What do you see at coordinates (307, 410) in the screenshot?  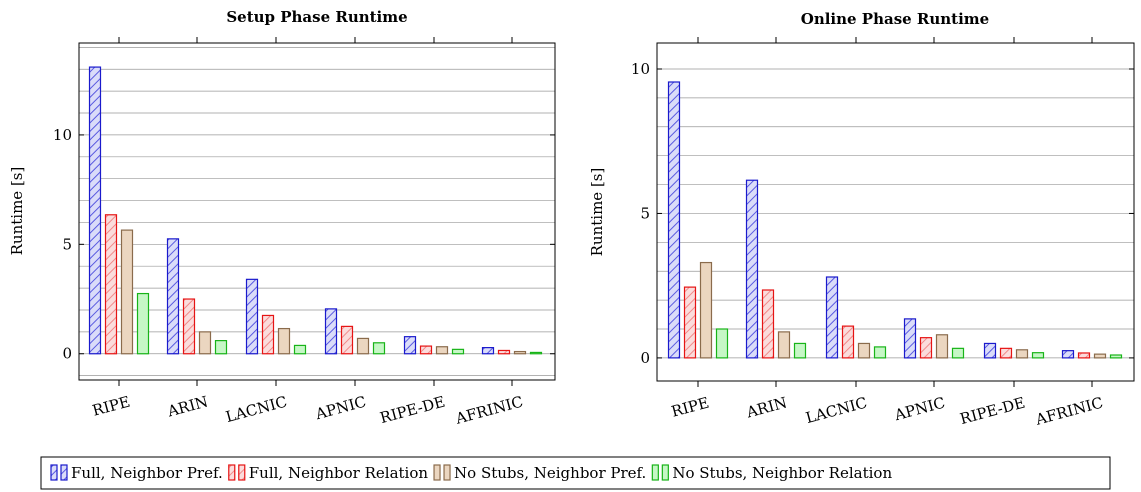 I see `category-labels-setup: RIPE ARIN LACNIC APNIC RIPE-DE AFRINIC` at bounding box center [307, 410].